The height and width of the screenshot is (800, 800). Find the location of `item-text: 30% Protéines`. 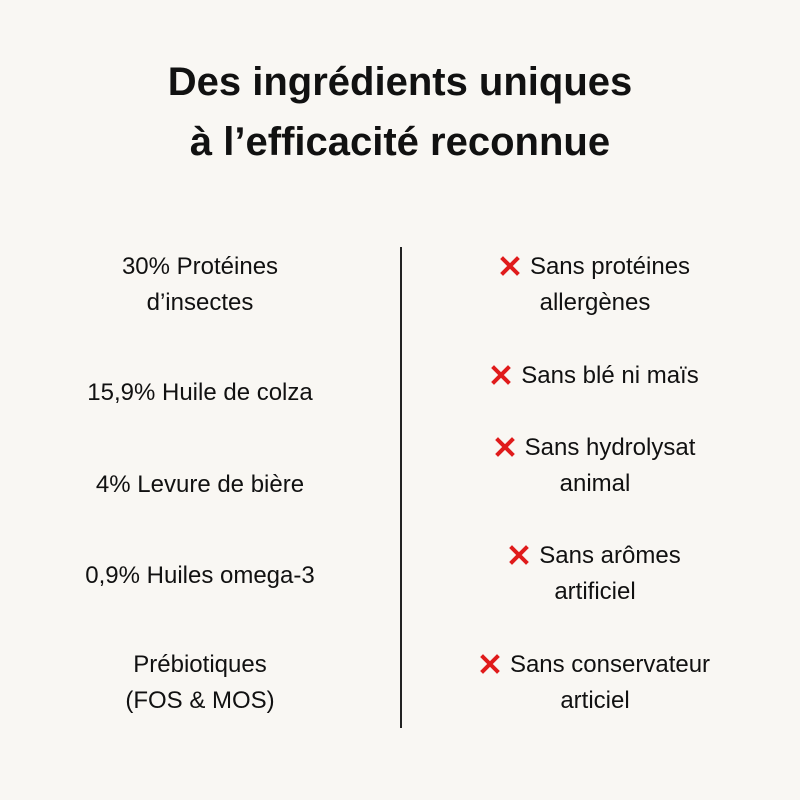

item-text: 30% Protéines is located at coordinates (200, 266).